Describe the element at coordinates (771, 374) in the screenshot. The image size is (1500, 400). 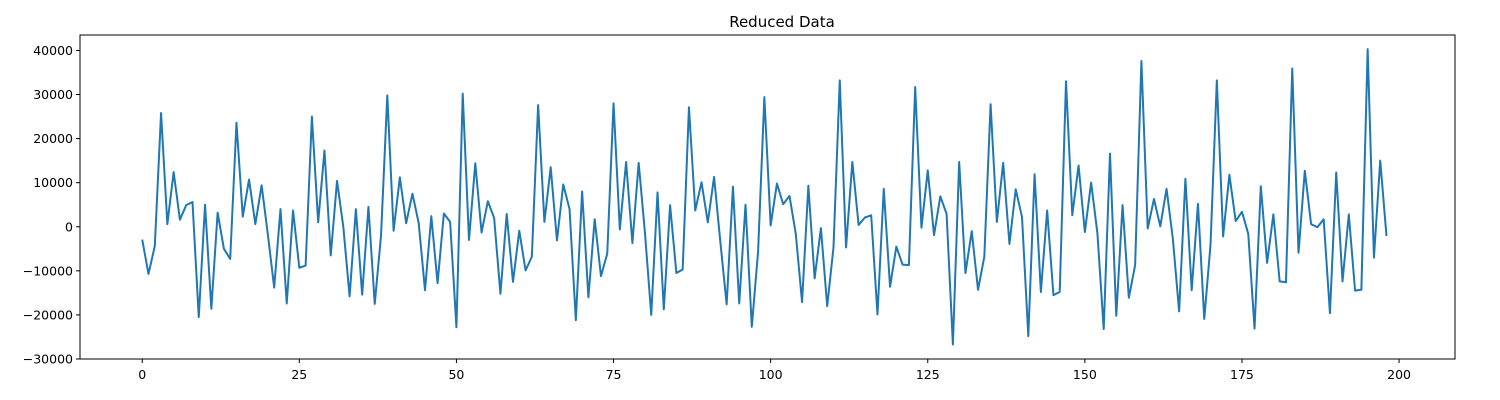
I see `x-tick-label: 100` at that location.